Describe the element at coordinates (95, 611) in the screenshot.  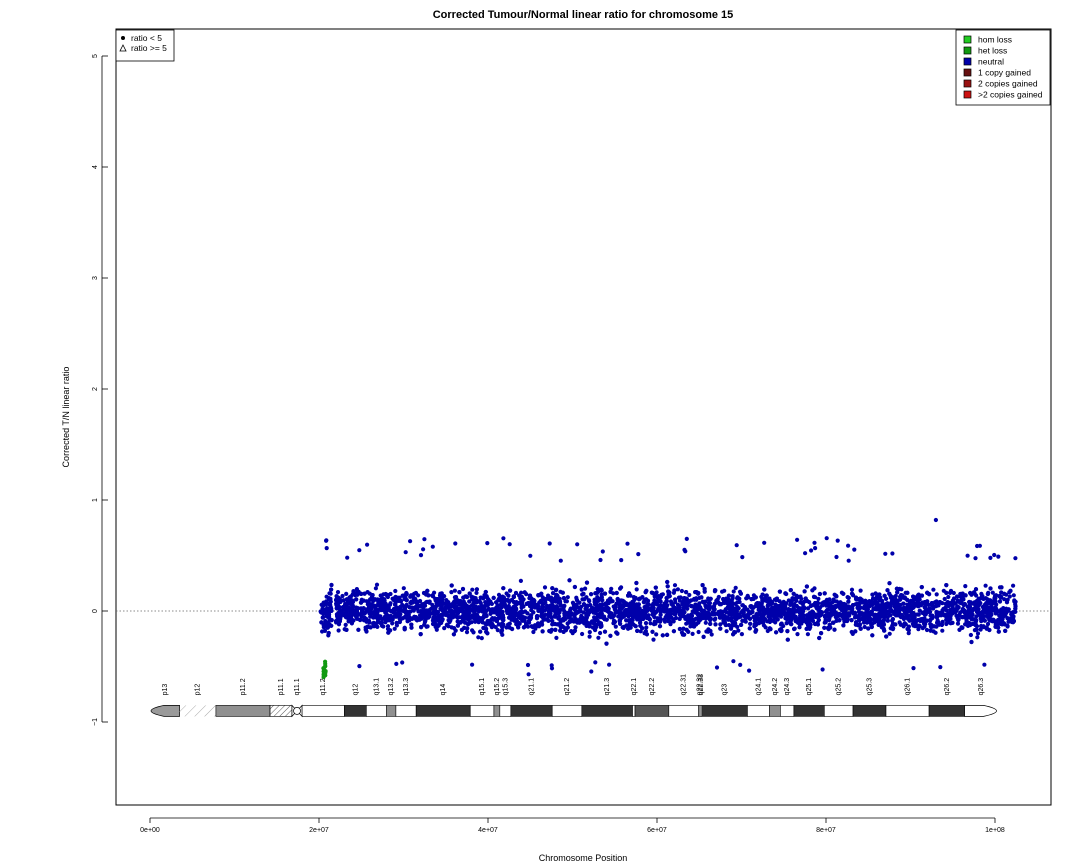
I see `y-tick-label: 0` at that location.